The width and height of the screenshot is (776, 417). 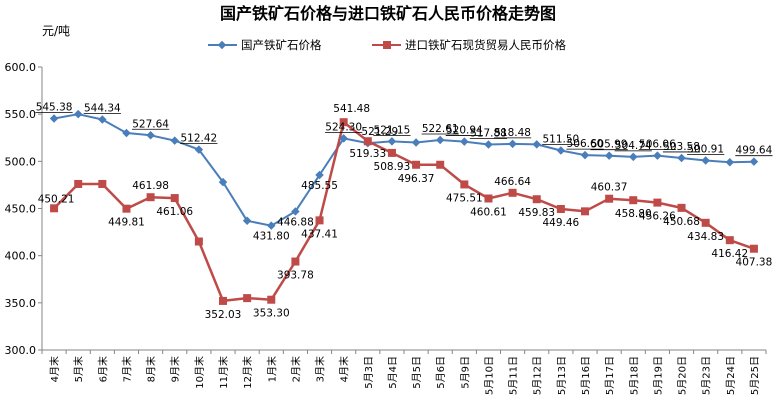 What do you see at coordinates (126, 223) in the screenshot?
I see `data-label-import: 449.81` at bounding box center [126, 223].